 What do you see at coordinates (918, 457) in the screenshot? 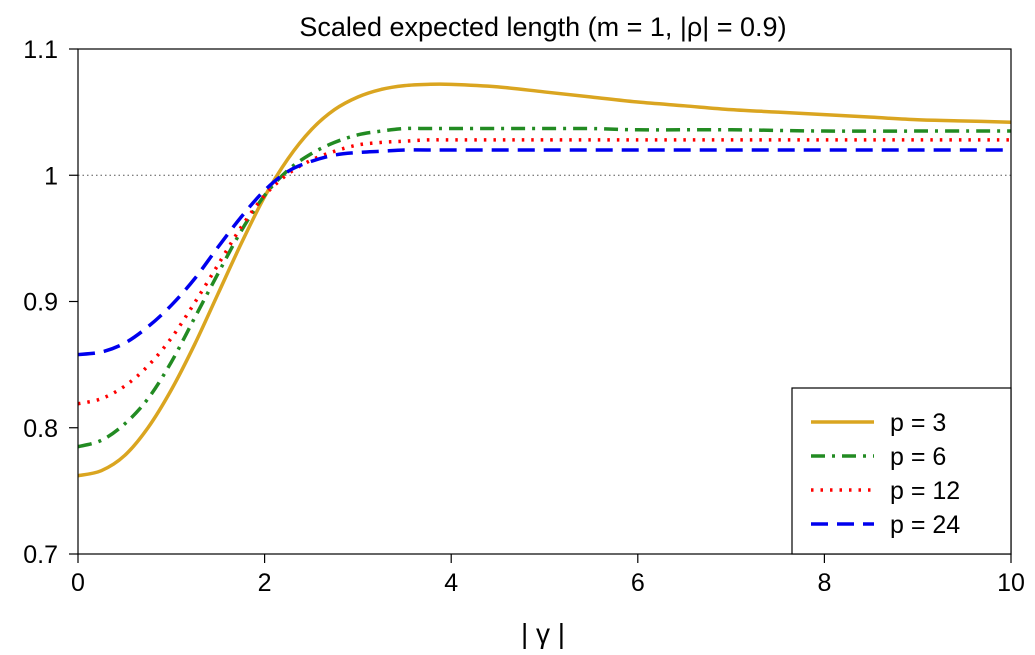
I see `legend-label: p = 6` at bounding box center [918, 457].